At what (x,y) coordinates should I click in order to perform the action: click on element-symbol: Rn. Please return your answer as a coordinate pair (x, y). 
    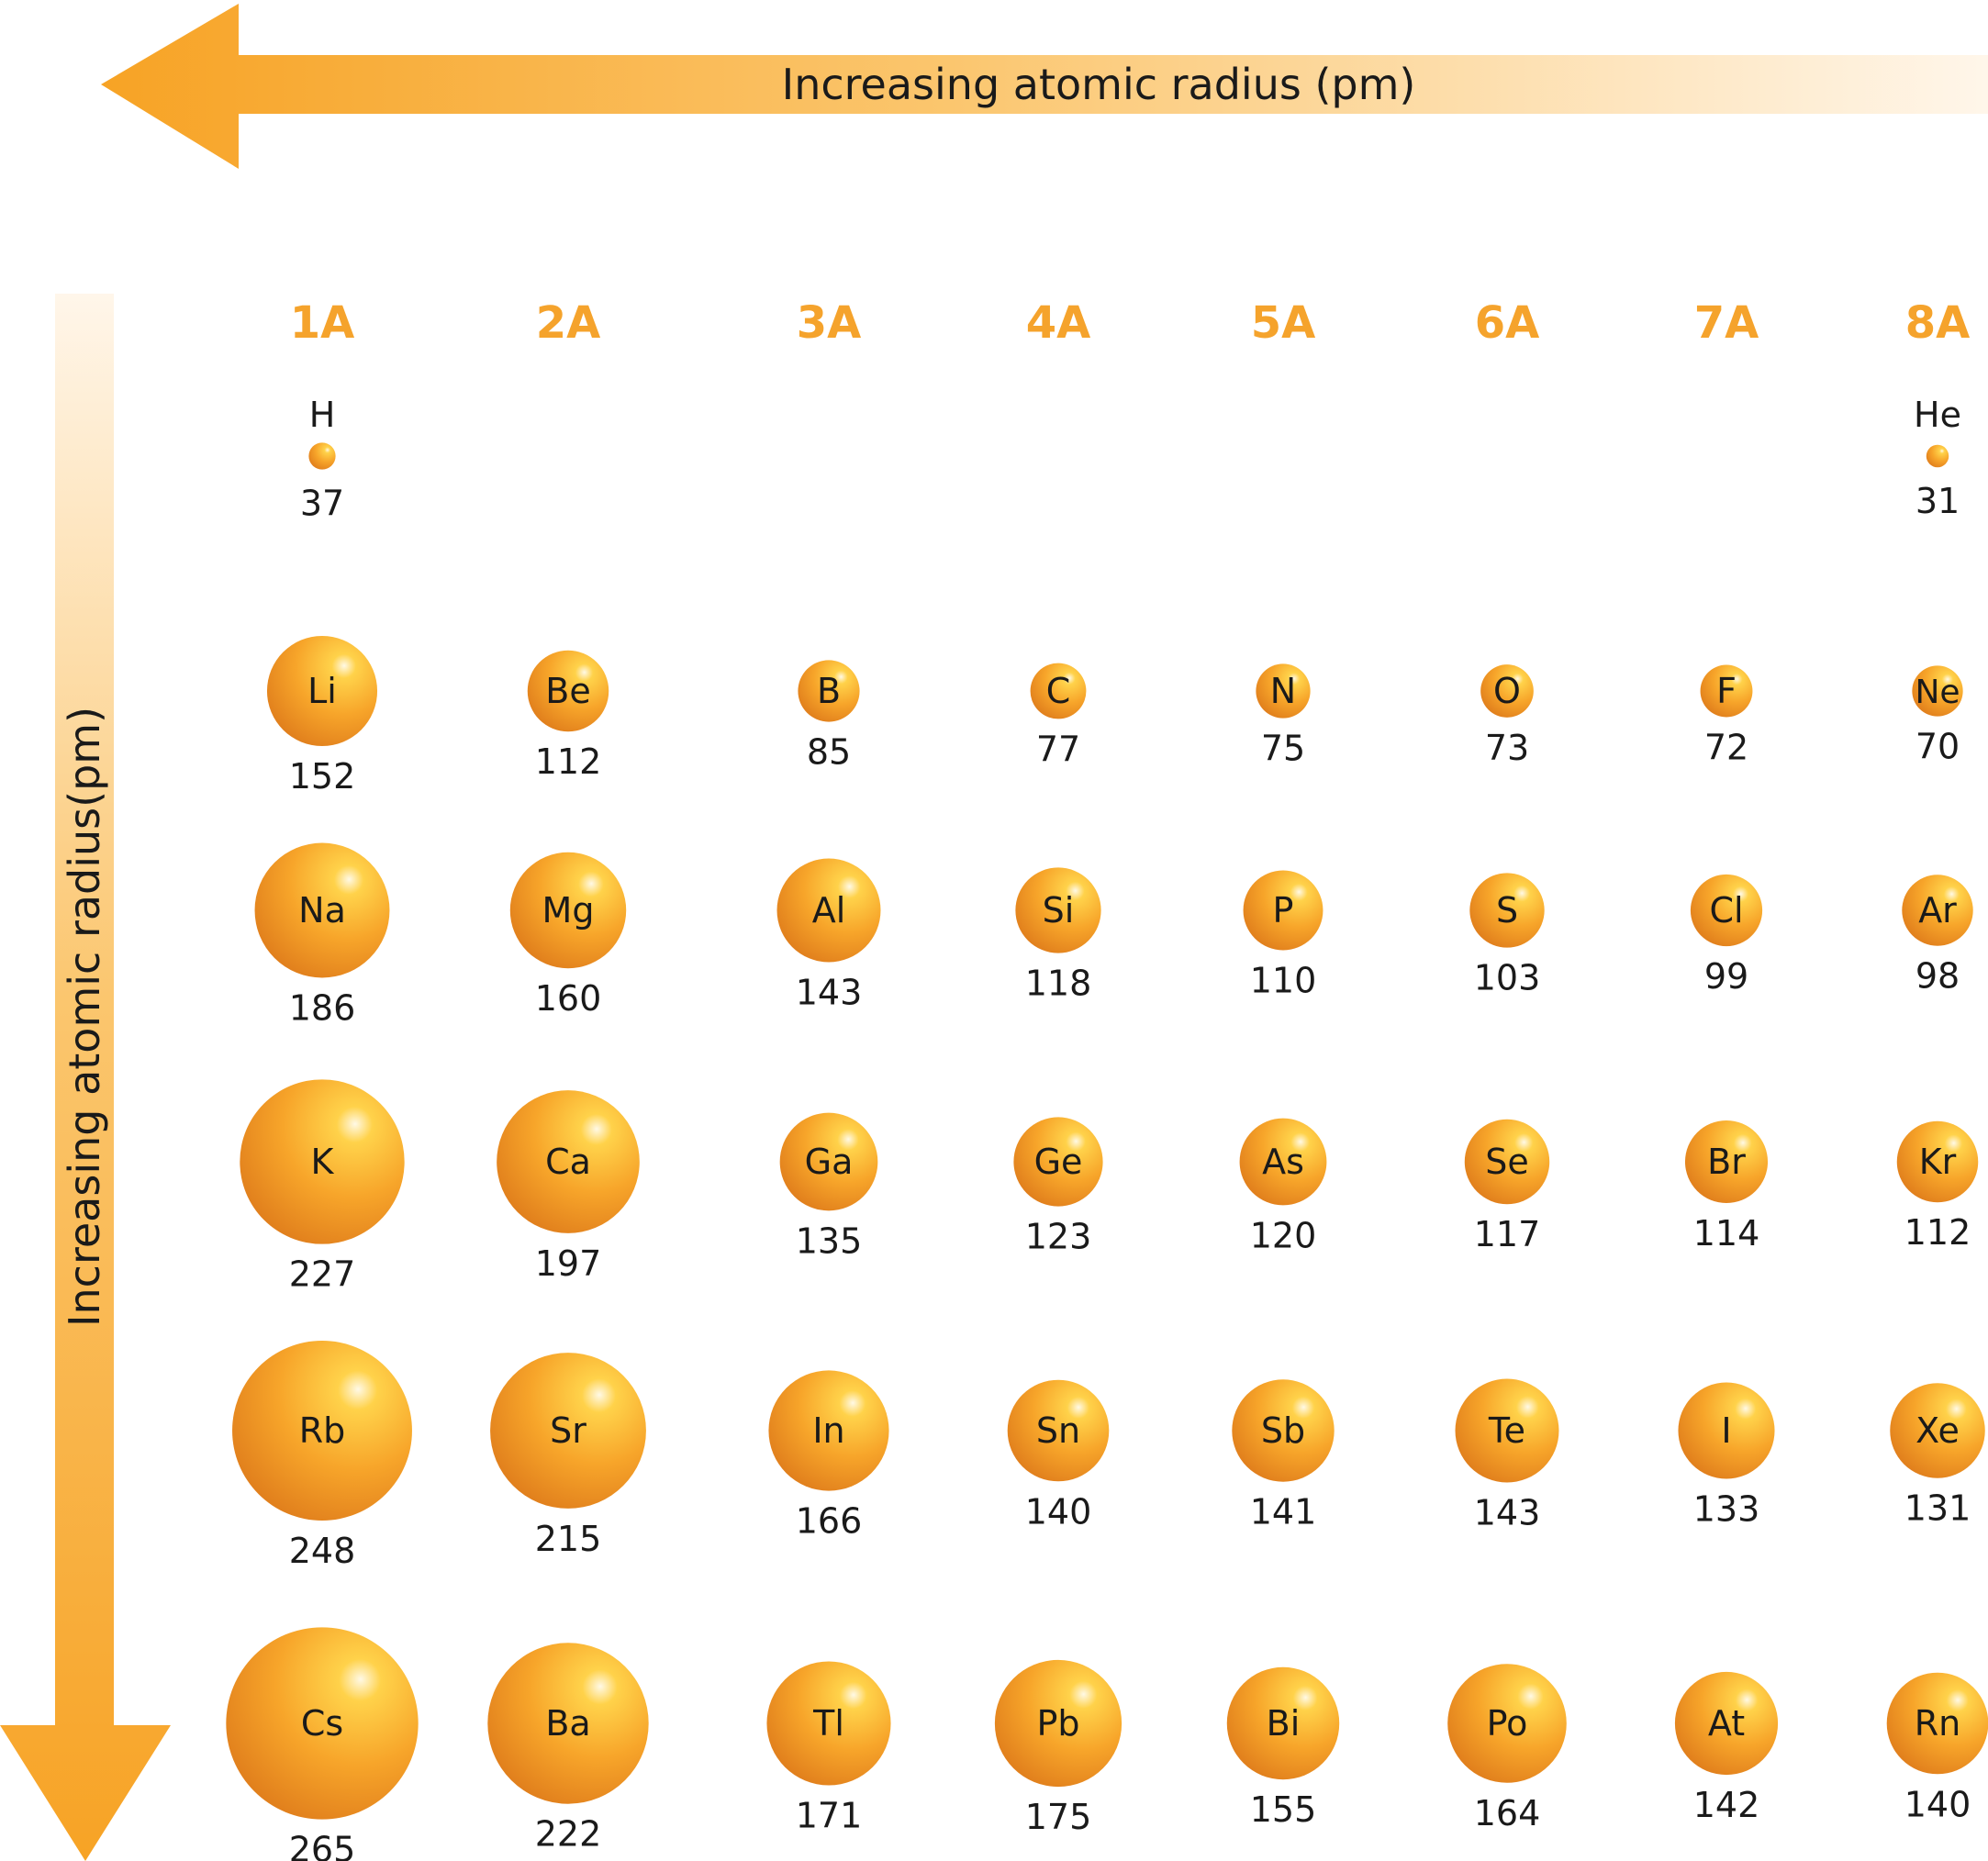
    Looking at the image, I should click on (1938, 1723).